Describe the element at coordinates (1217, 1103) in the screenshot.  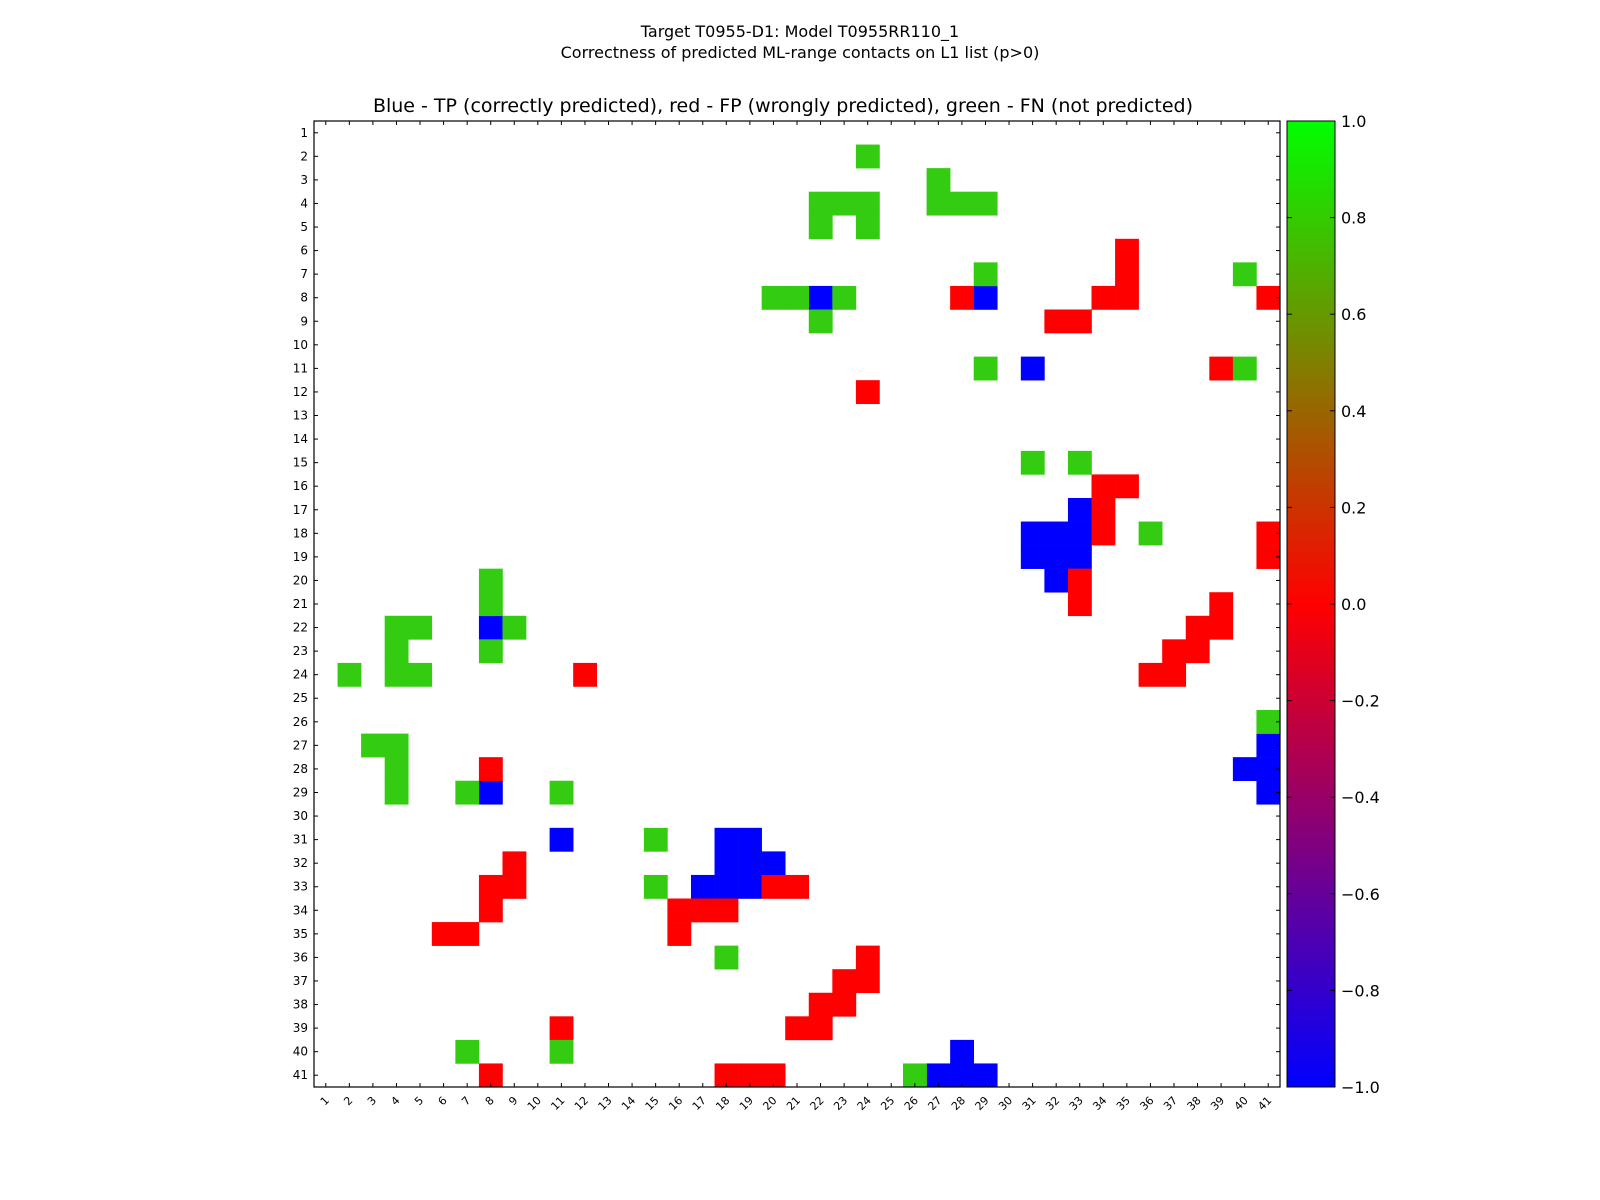
I see `x-tick-label: 39` at that location.